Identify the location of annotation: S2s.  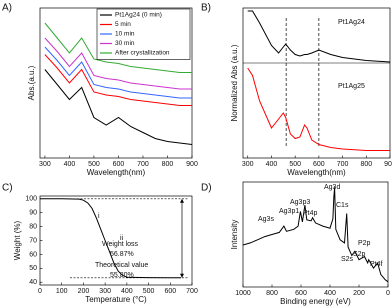
(347, 259).